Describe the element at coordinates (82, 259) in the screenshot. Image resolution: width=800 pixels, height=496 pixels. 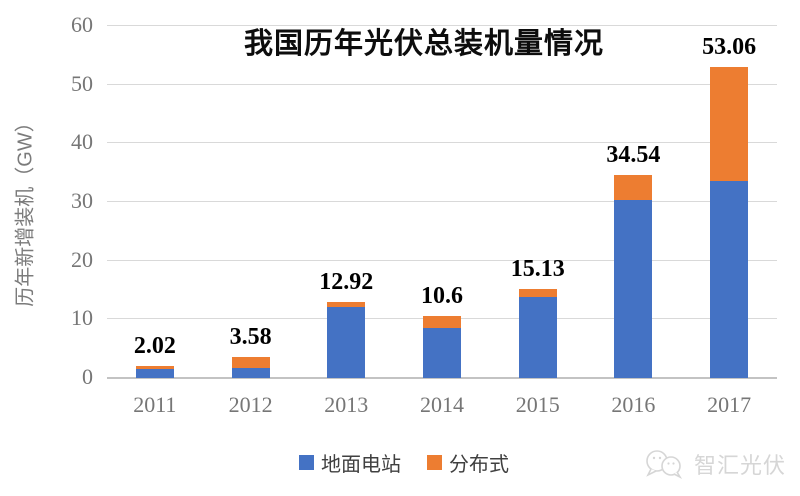
I see `y-tick-label-20: 20` at that location.